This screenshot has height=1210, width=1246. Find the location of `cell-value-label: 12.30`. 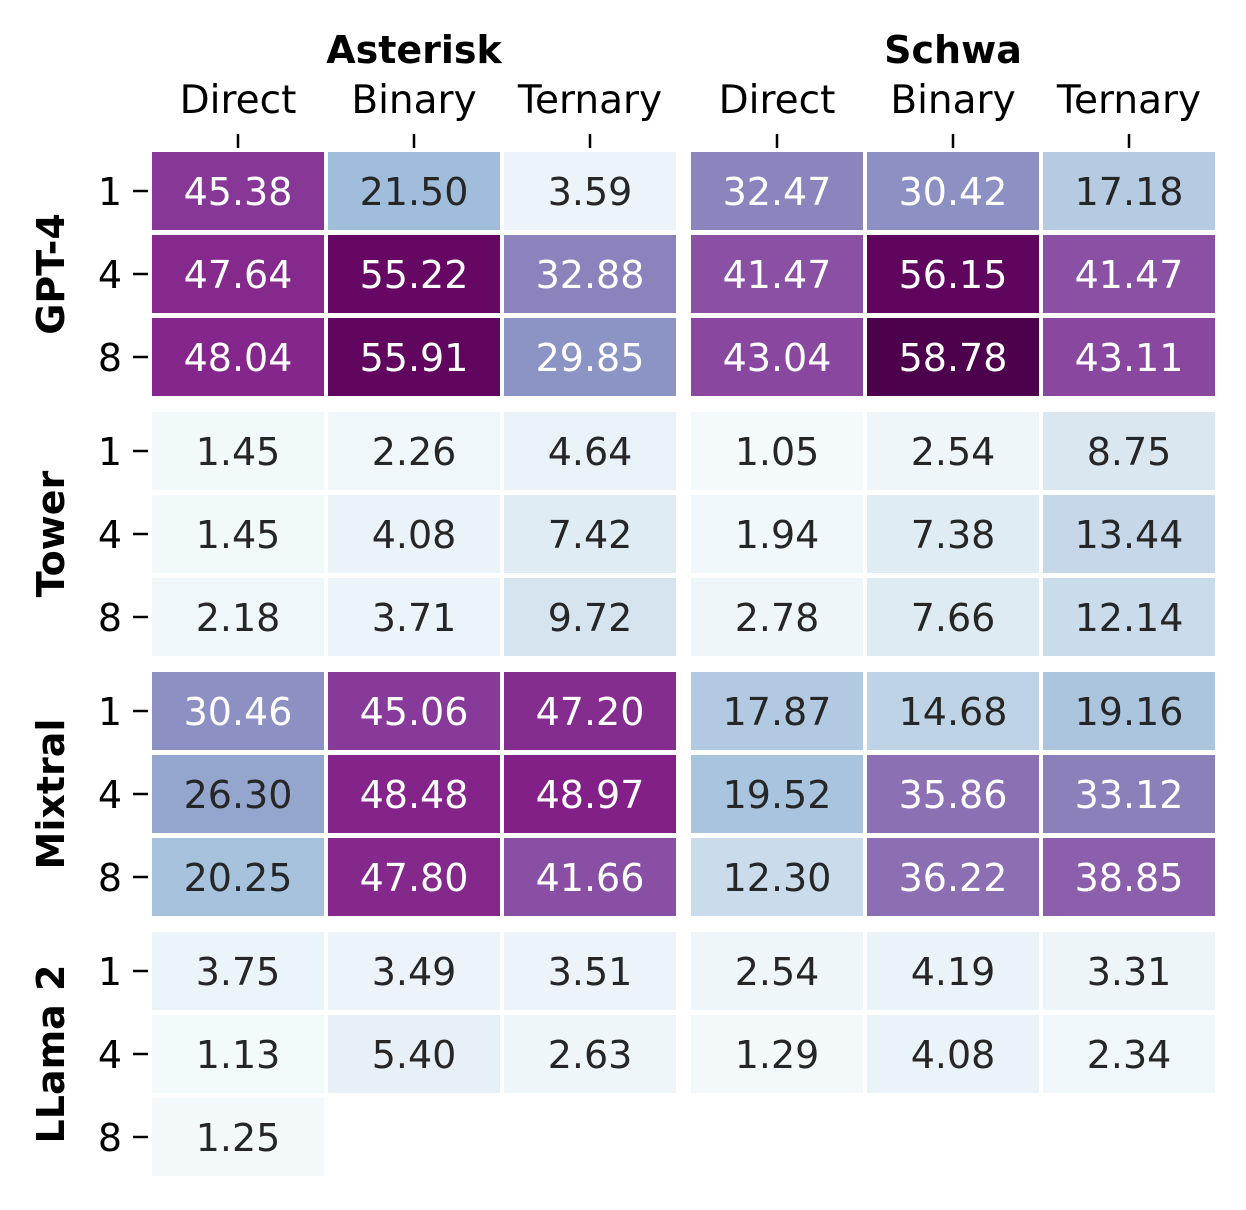

cell-value-label: 12.30 is located at coordinates (777, 878).